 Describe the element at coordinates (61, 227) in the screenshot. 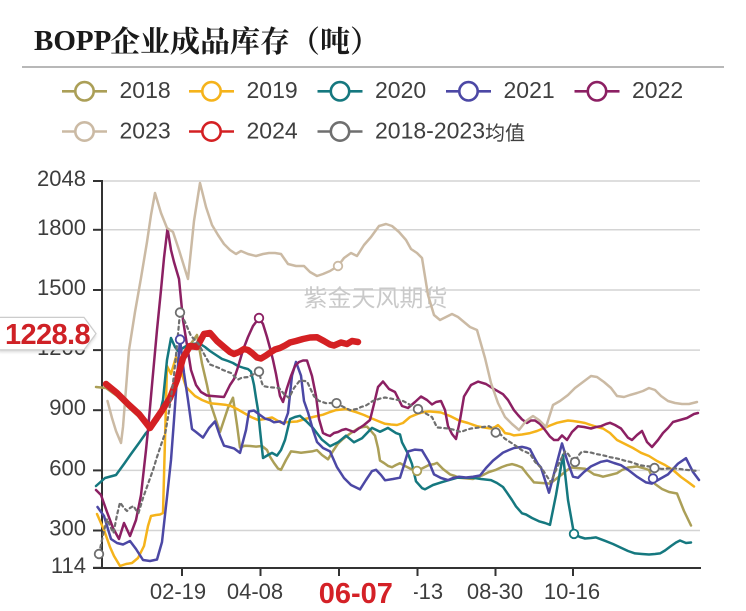

I see `svg-text: 1800` at that location.